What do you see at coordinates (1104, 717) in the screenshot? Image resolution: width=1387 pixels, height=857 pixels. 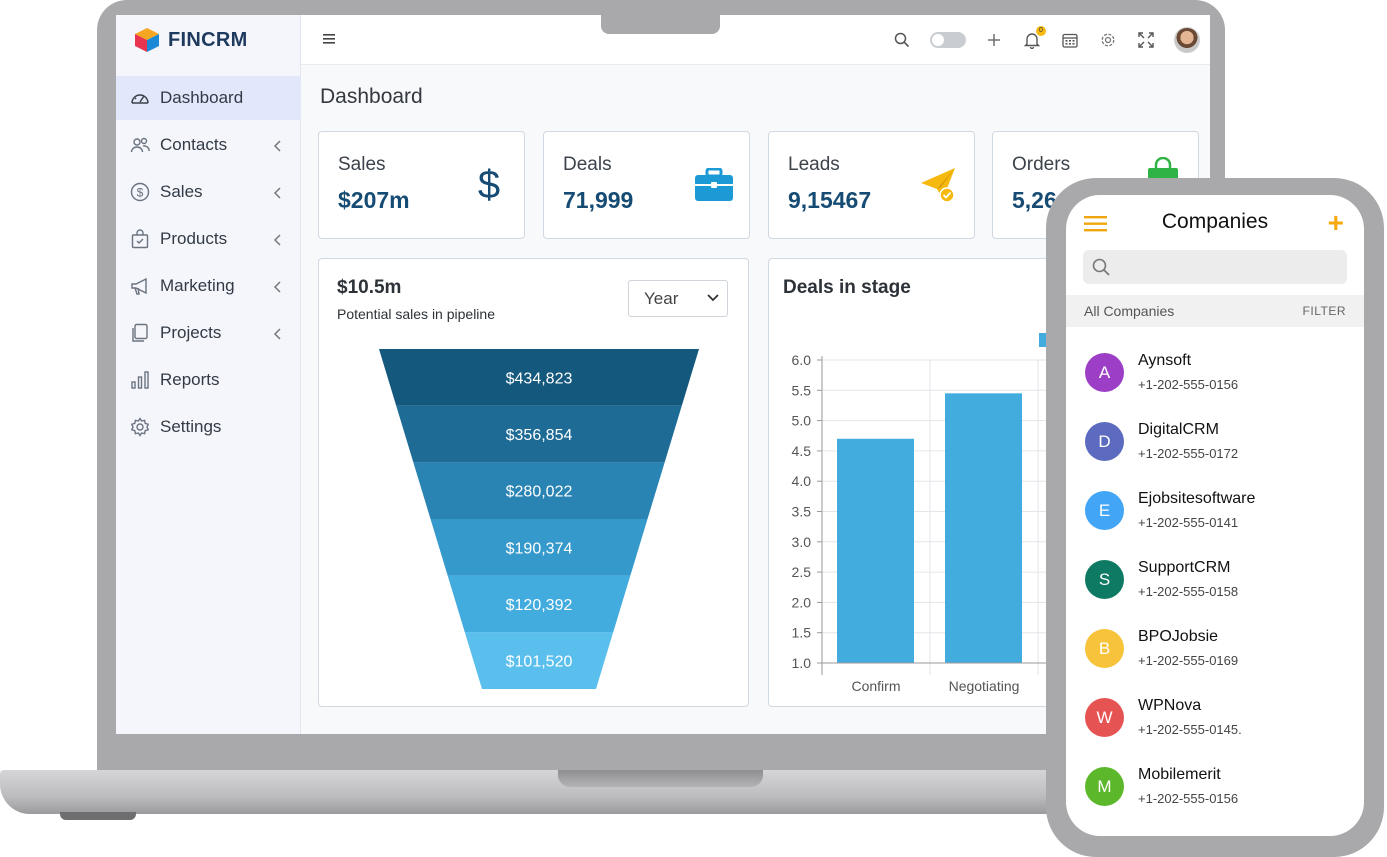 I see `company-avatar: W` at bounding box center [1104, 717].